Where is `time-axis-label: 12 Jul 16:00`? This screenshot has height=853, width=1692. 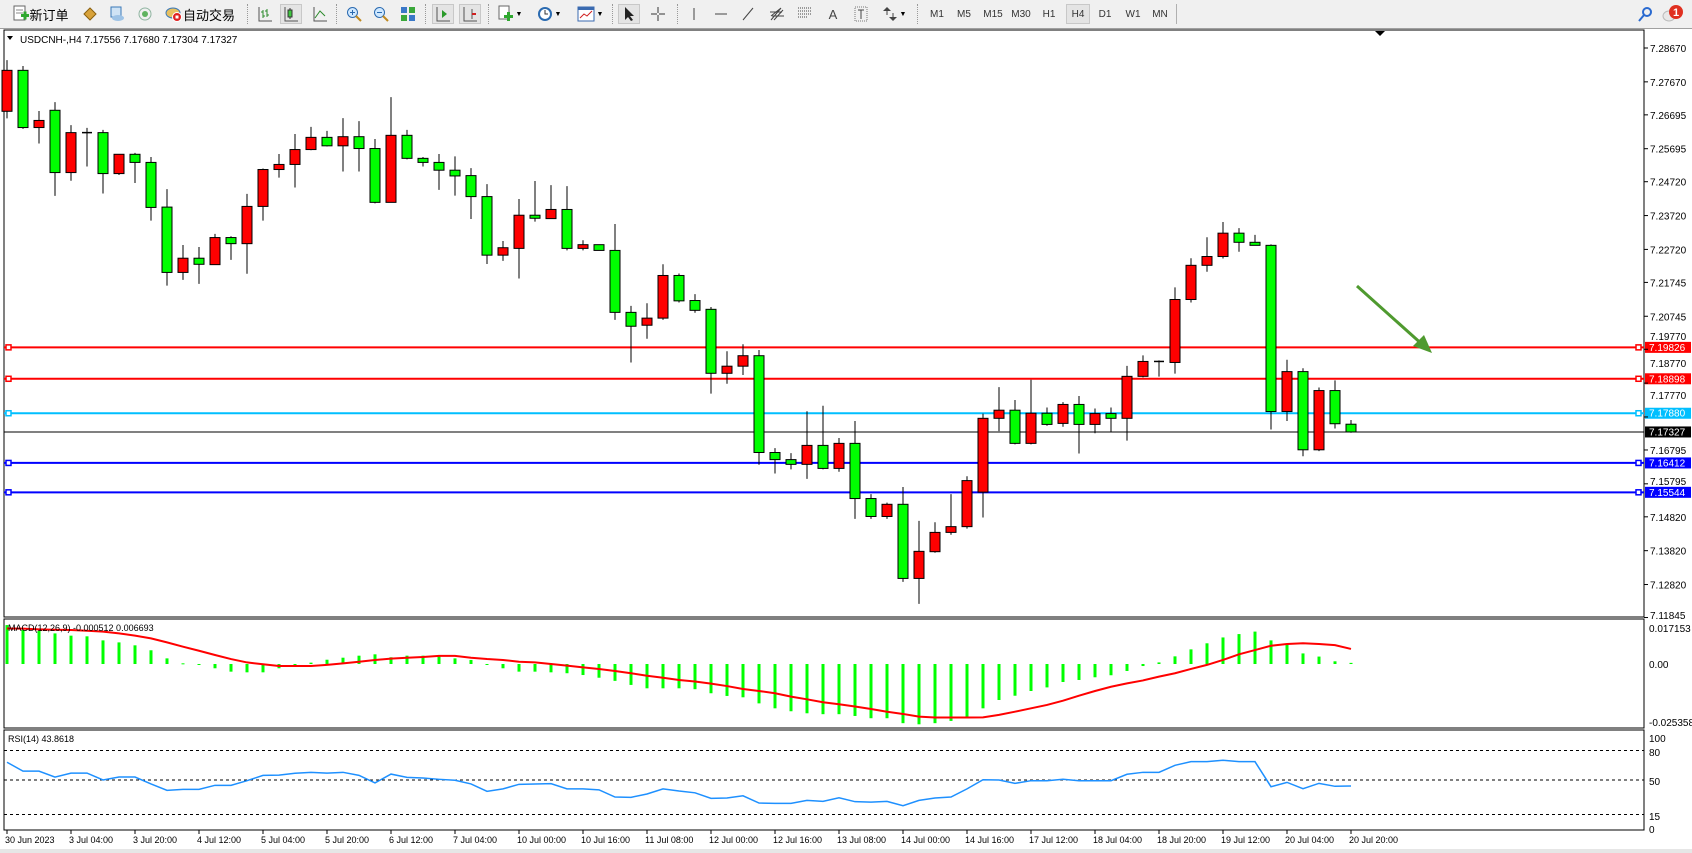
time-axis-label: 12 Jul 16:00 is located at coordinates (797, 840).